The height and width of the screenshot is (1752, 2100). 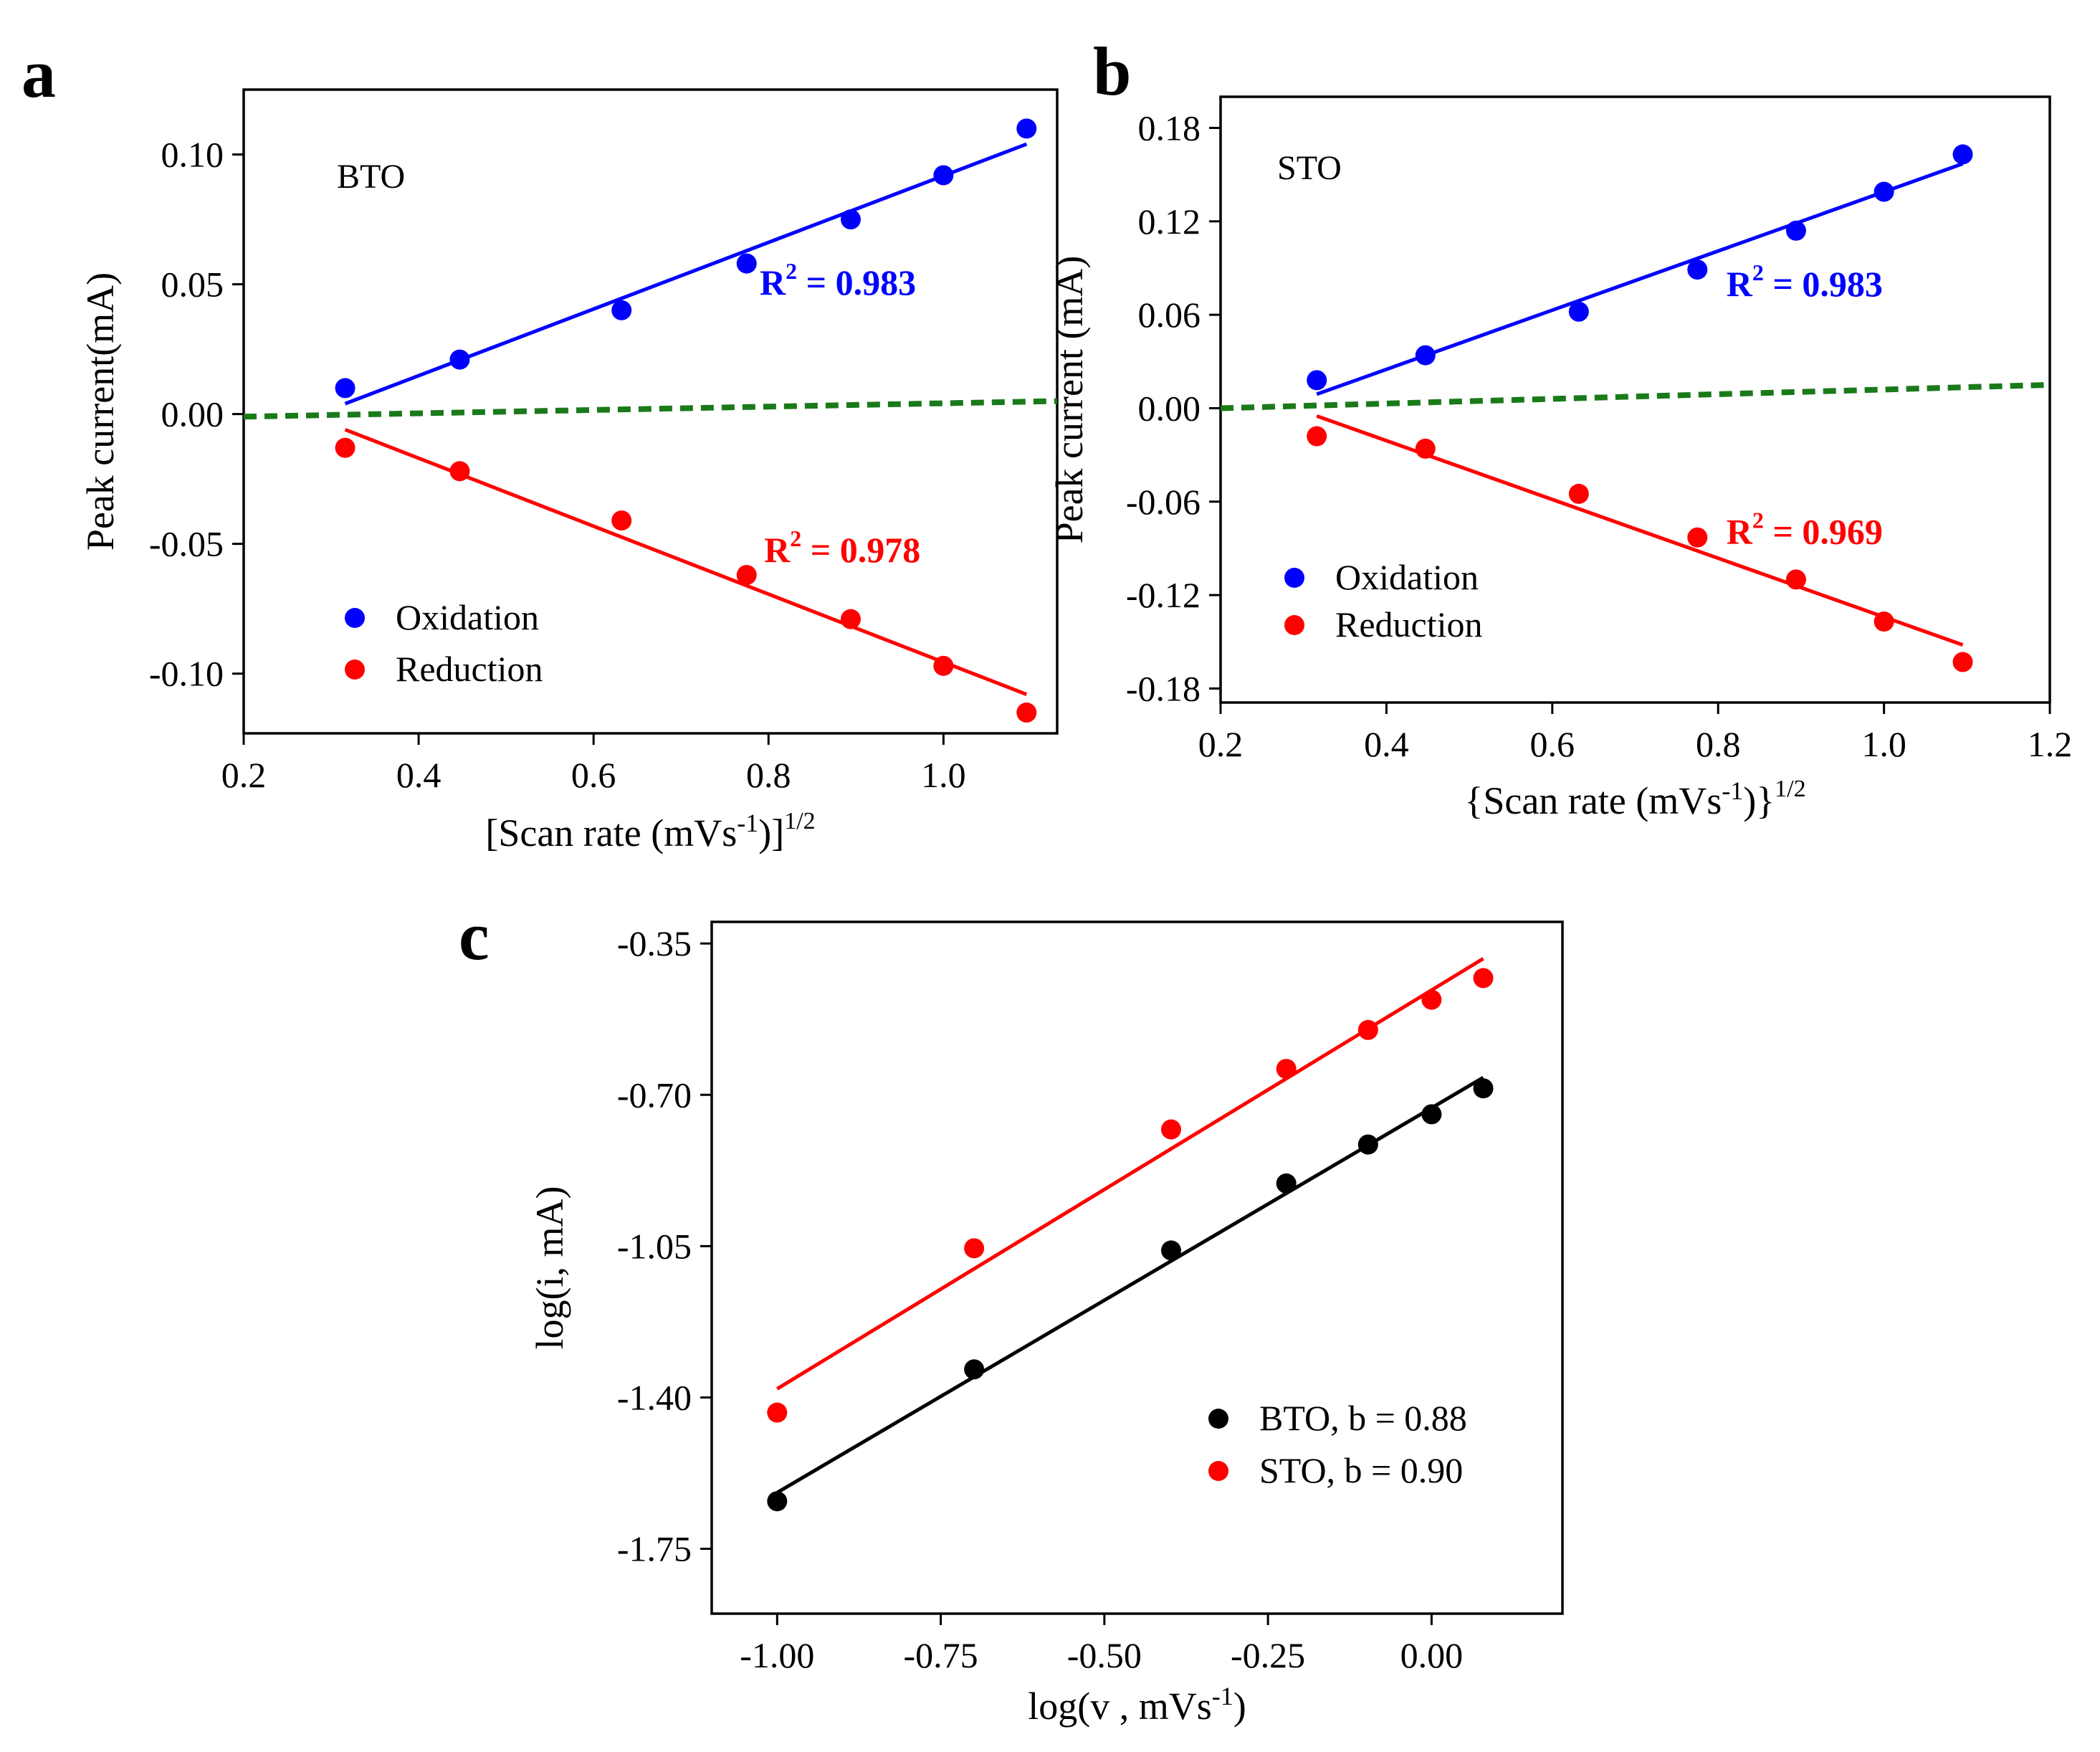 I want to click on y-tick-label: -1.75, so click(x=654, y=1549).